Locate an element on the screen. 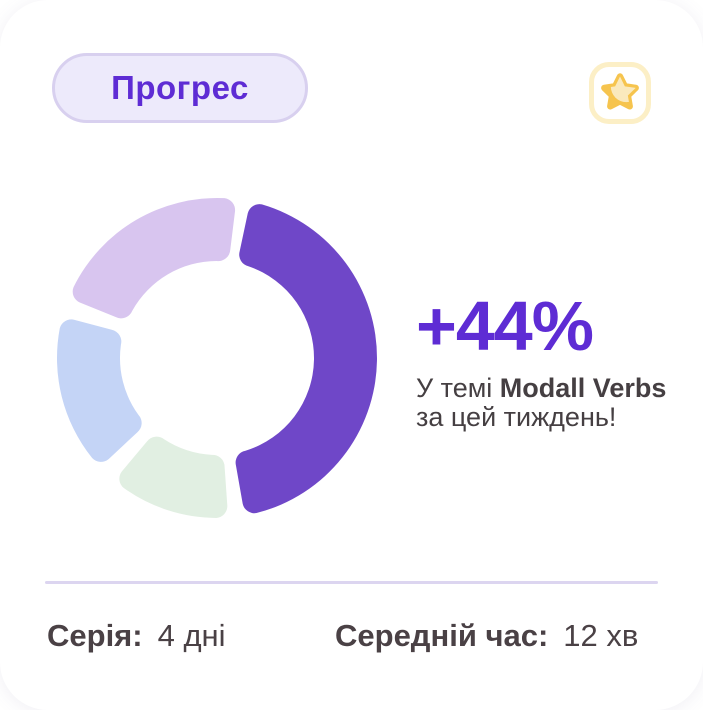 This screenshot has width=703, height=710. avg-time-stat: Середній час: 12 хв is located at coordinates (486, 636).